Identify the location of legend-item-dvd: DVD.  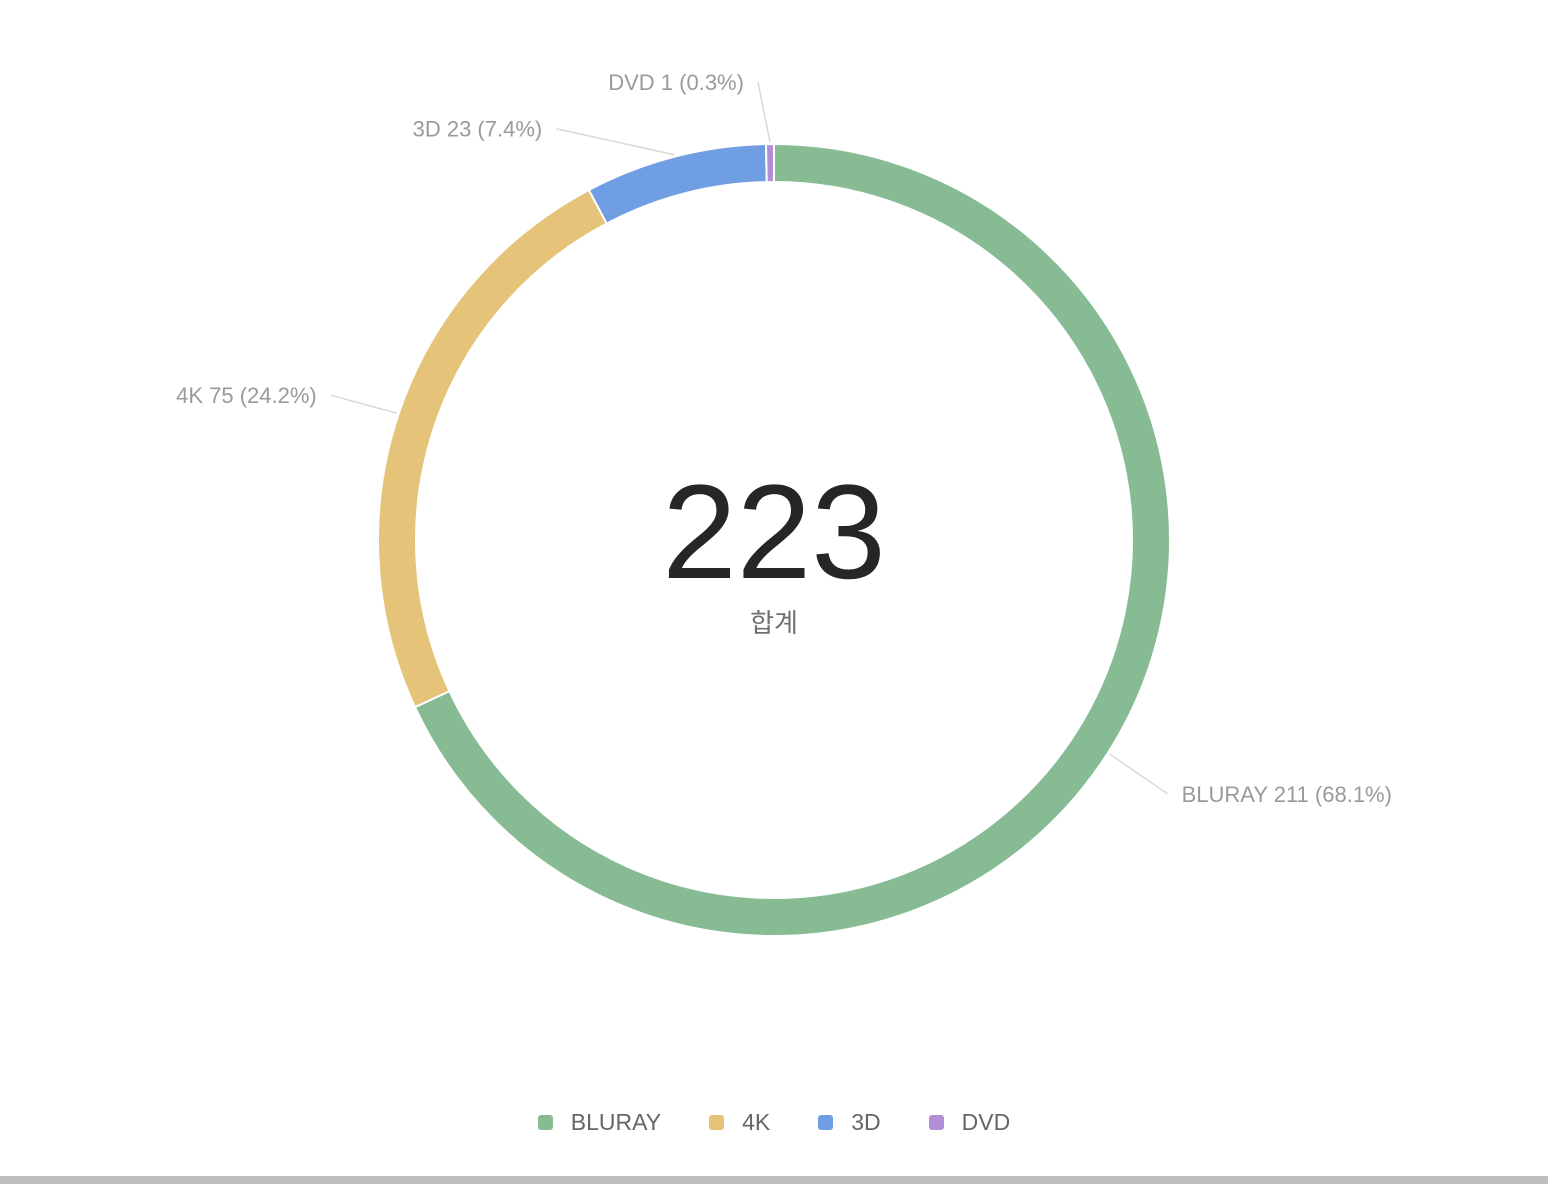
(969, 1122).